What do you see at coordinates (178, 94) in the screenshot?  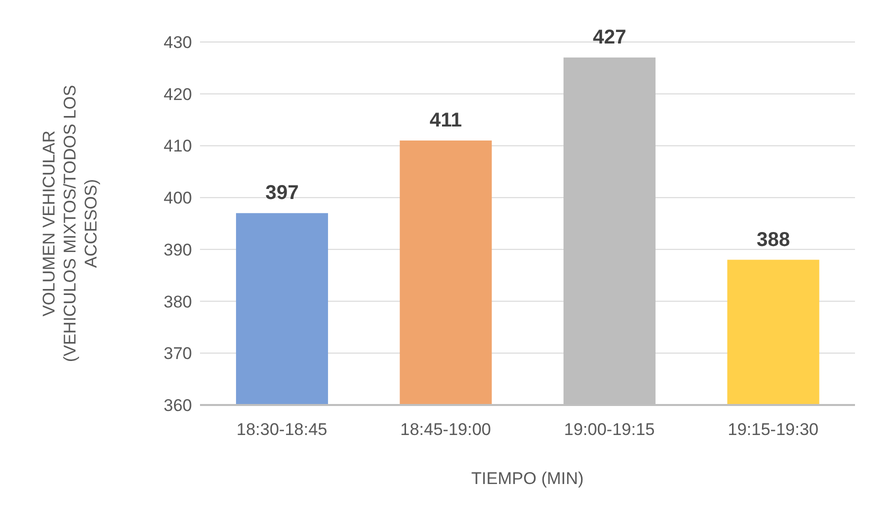 I see `y-tick-label: 420` at bounding box center [178, 94].